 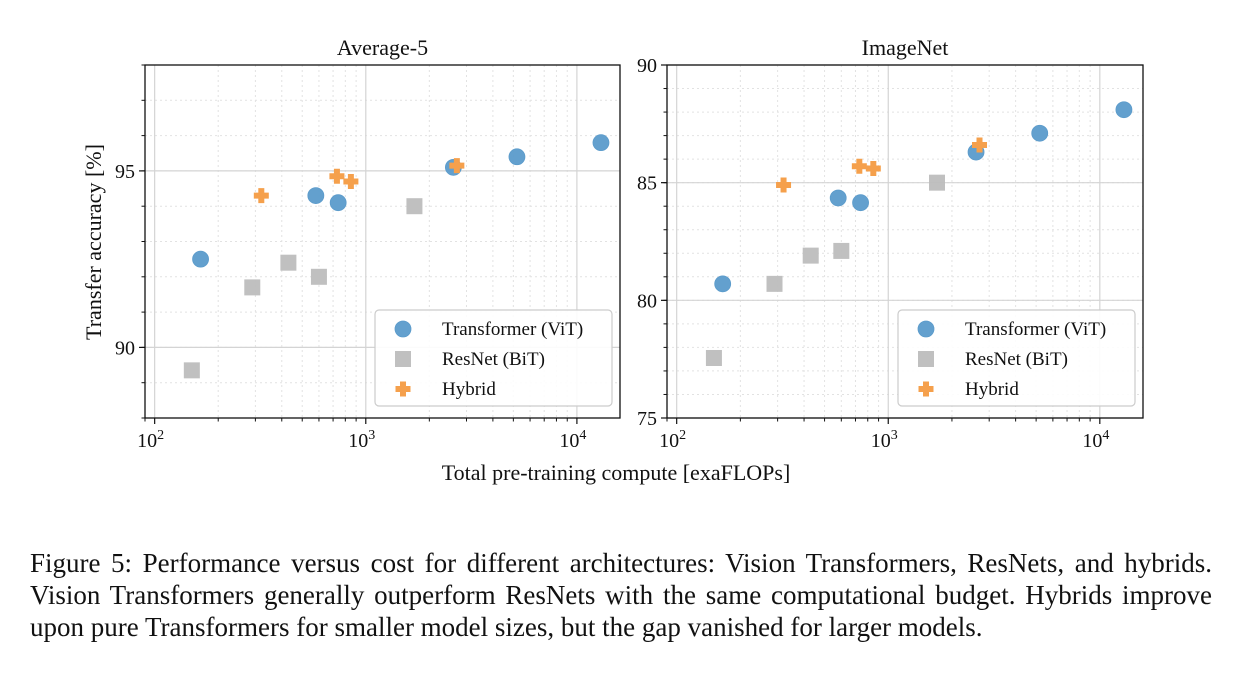 What do you see at coordinates (616, 472) in the screenshot?
I see `x-axis-label: Total pre-training compute [exaFLOPs]` at bounding box center [616, 472].